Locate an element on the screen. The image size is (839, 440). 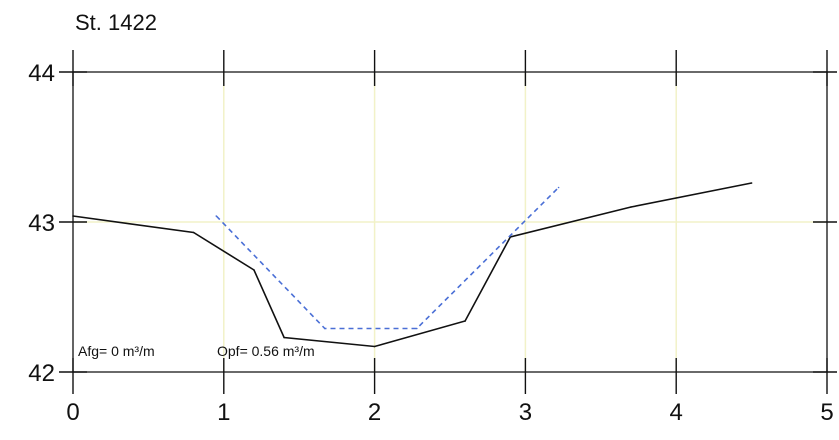
chart-title: St. 1422 is located at coordinates (116, 22).